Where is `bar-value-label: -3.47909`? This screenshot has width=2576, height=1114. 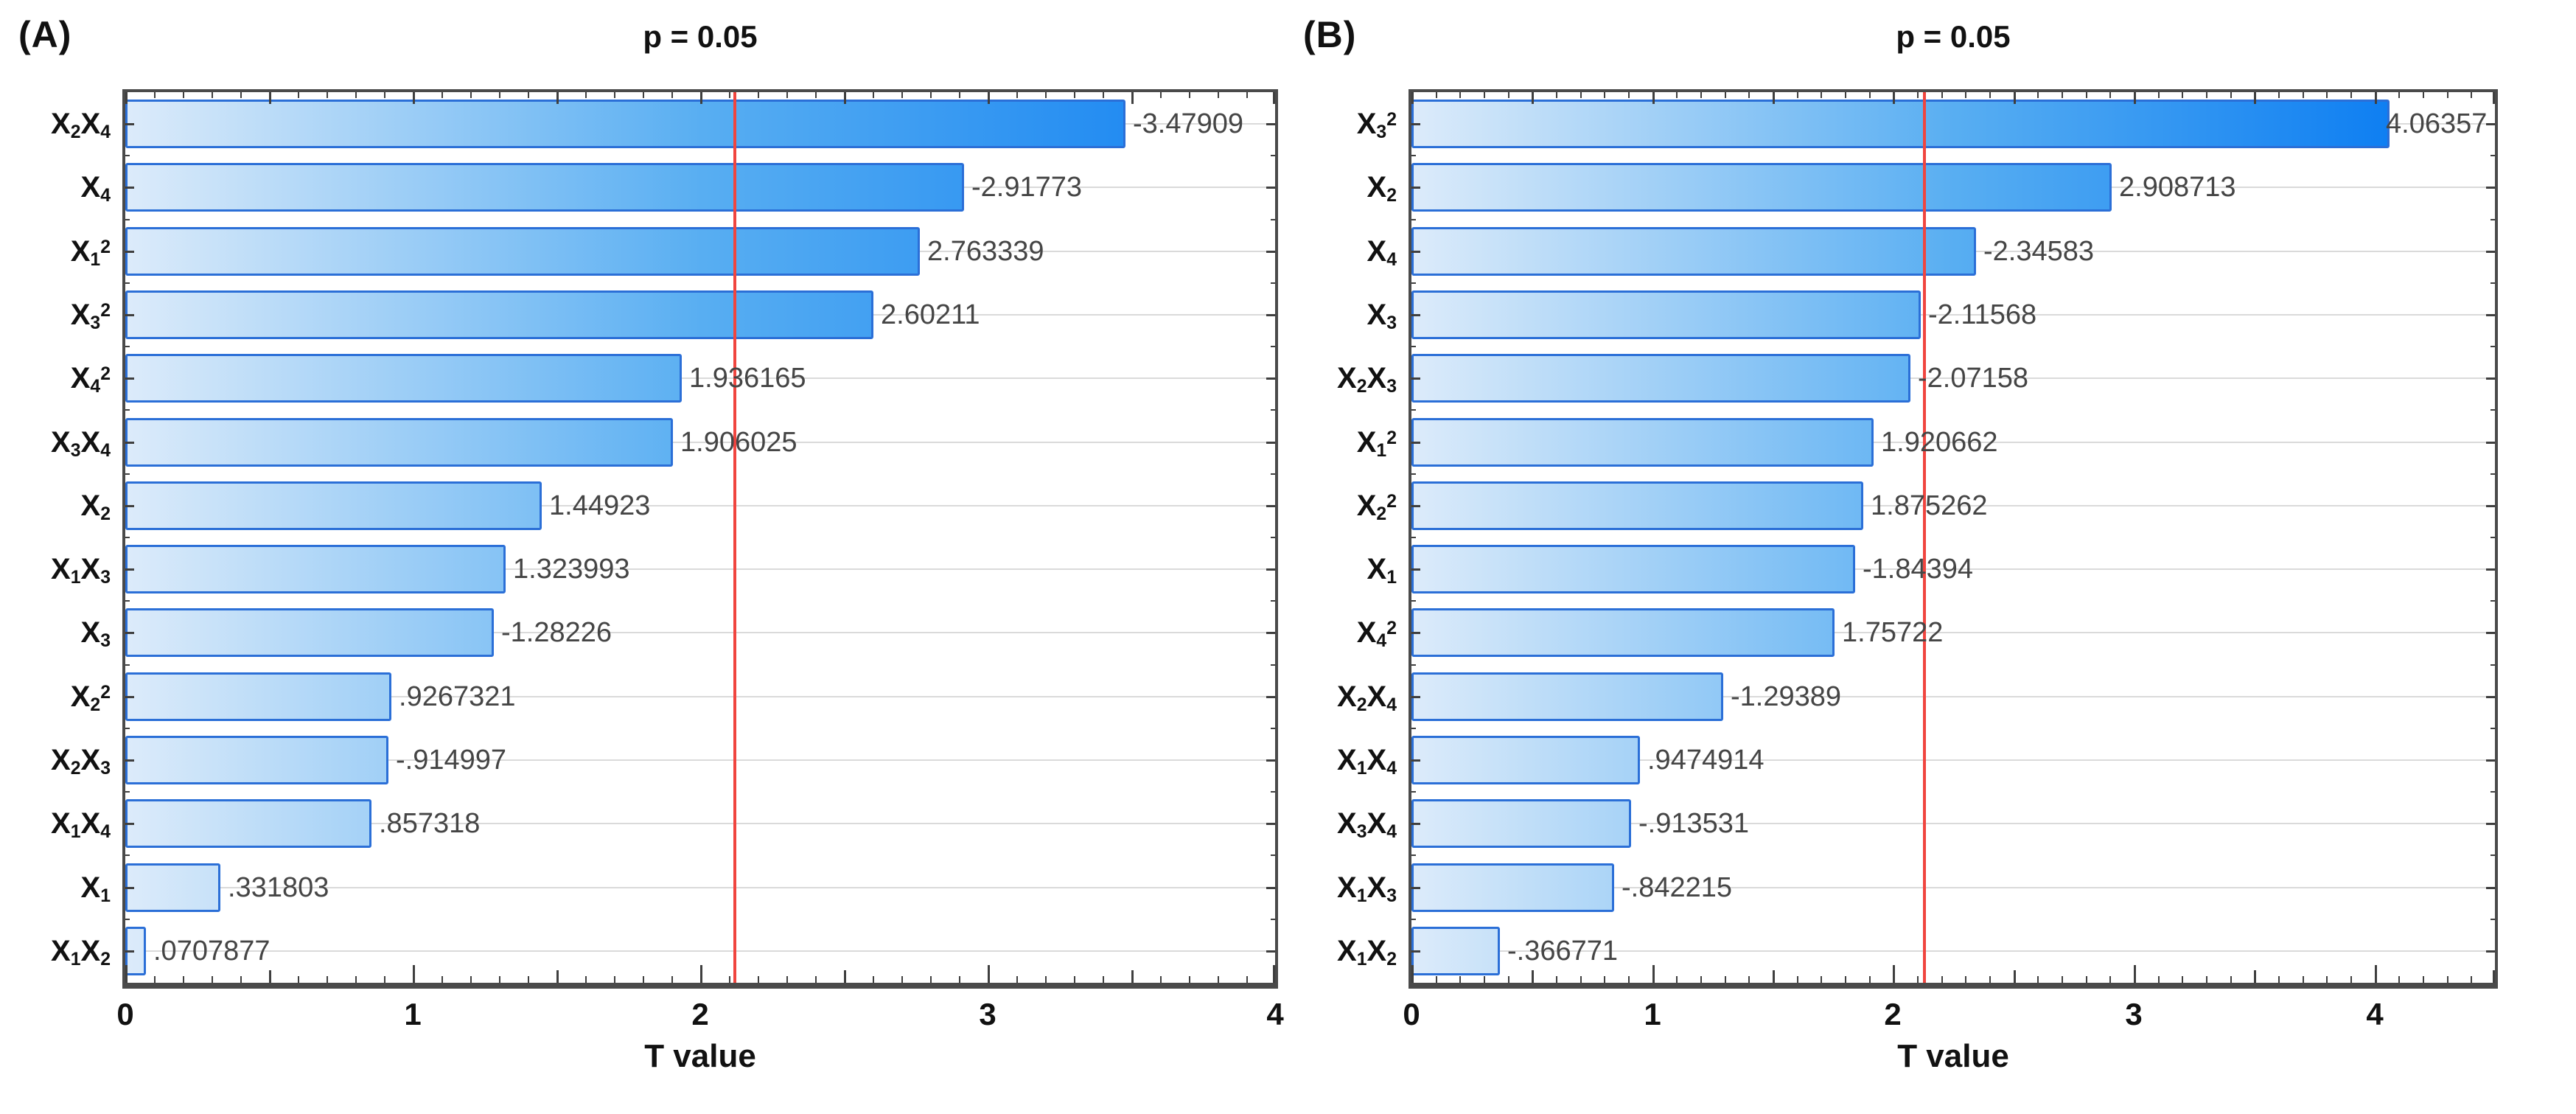
bar-value-label: -3.47909 is located at coordinates (1188, 123).